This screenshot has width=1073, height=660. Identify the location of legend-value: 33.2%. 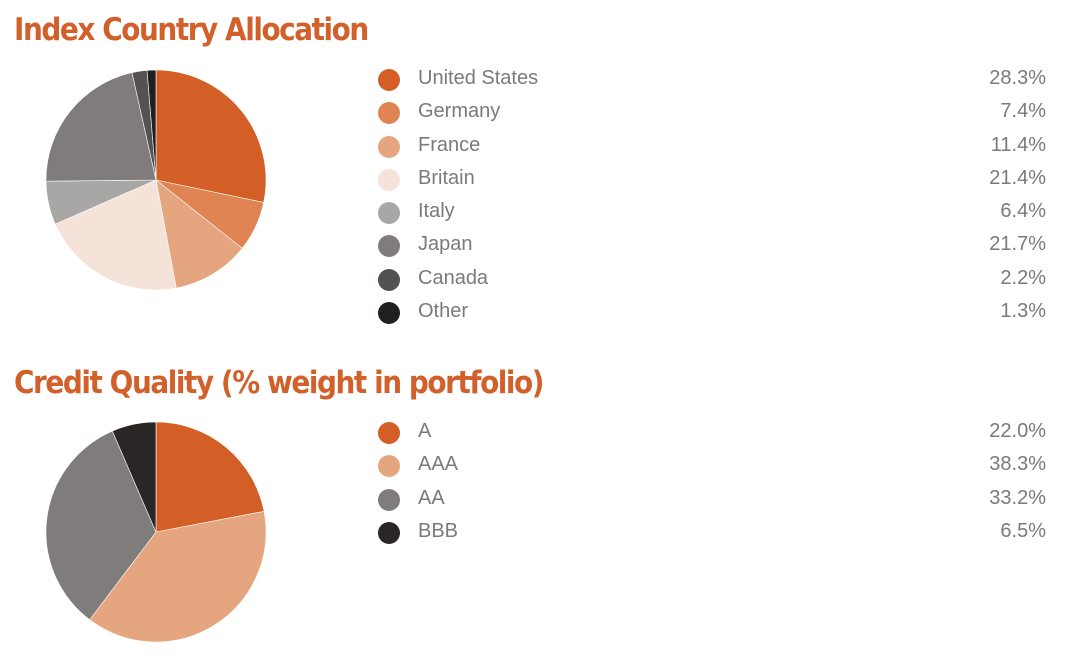
(1017, 497).